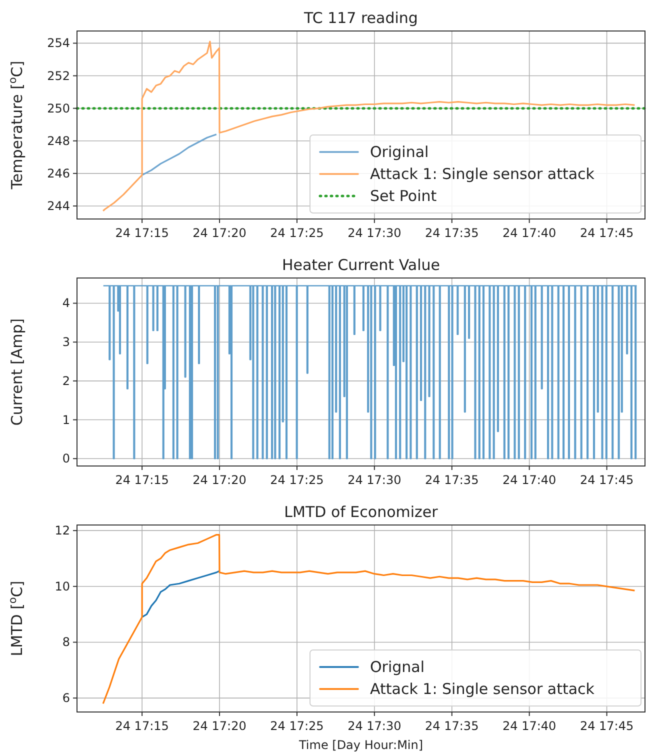 This screenshot has width=649, height=754. I want to click on y-tick-label: 1, so click(66, 419).